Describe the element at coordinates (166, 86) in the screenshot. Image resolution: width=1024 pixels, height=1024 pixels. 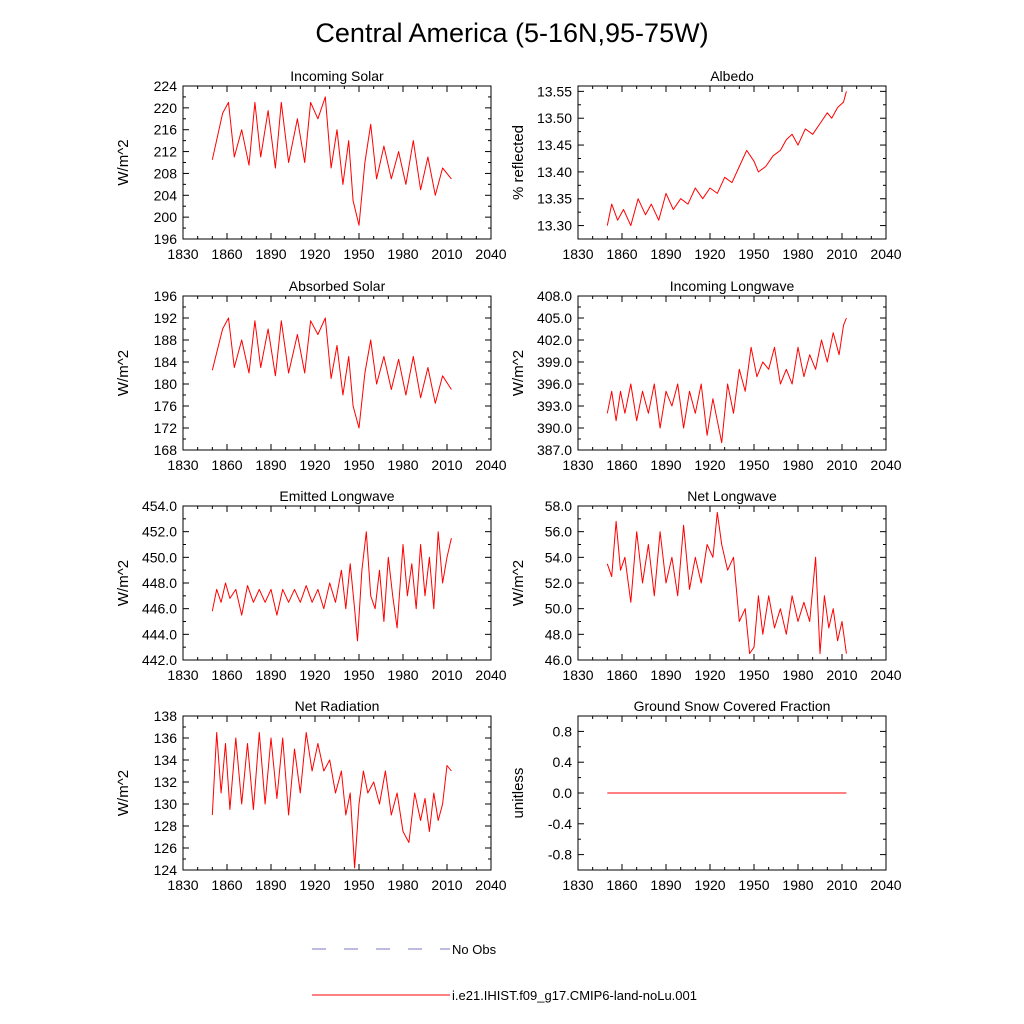
I see `y-tick-label: 224` at that location.